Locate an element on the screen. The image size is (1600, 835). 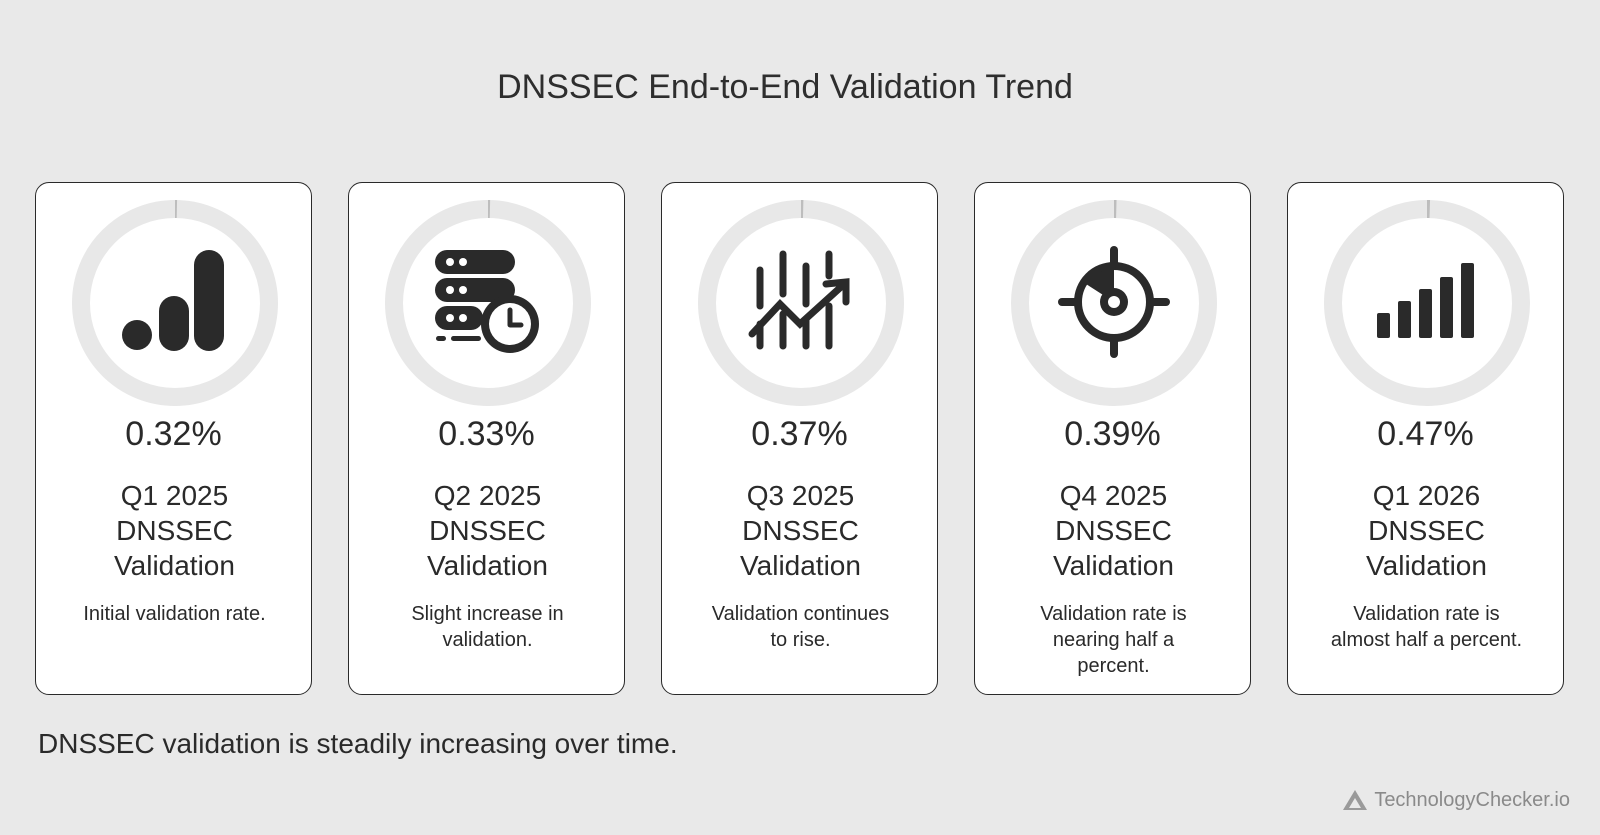
trend-up-icon is located at coordinates (799, 300).